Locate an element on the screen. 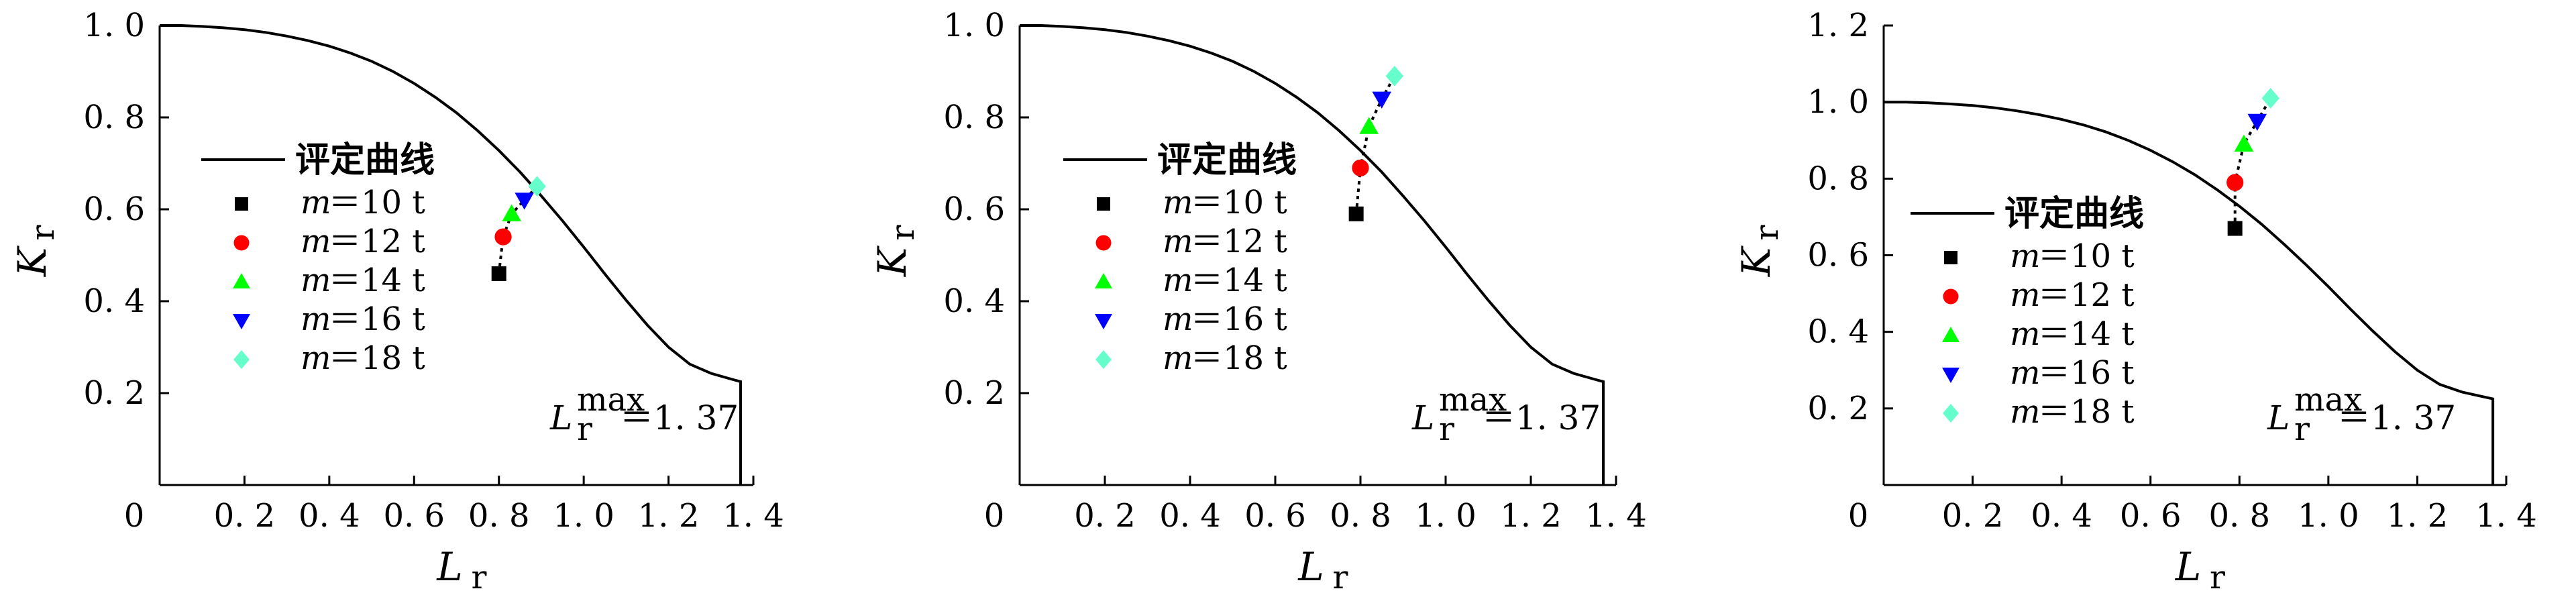 The width and height of the screenshot is (2576, 591). x-tick-label: 1. 2 is located at coordinates (2418, 516).